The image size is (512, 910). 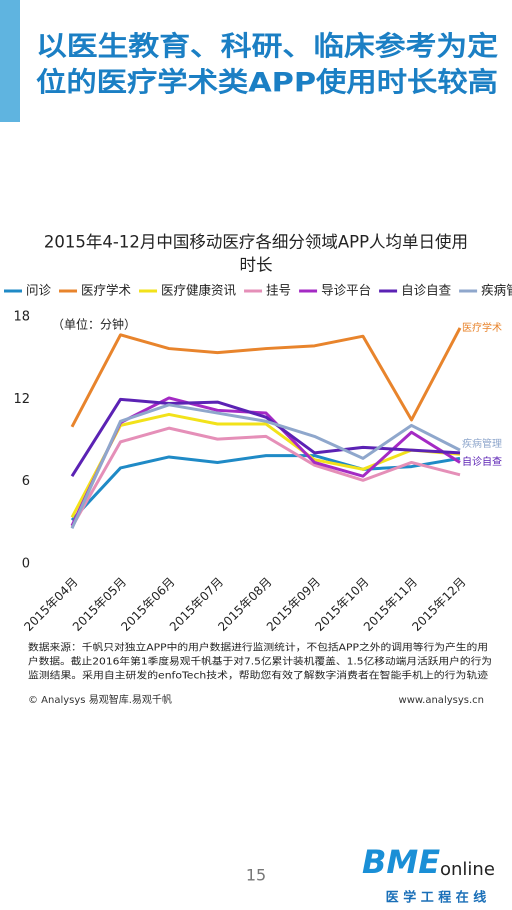 I want to click on y-tick-label: 6, so click(x=26, y=481).